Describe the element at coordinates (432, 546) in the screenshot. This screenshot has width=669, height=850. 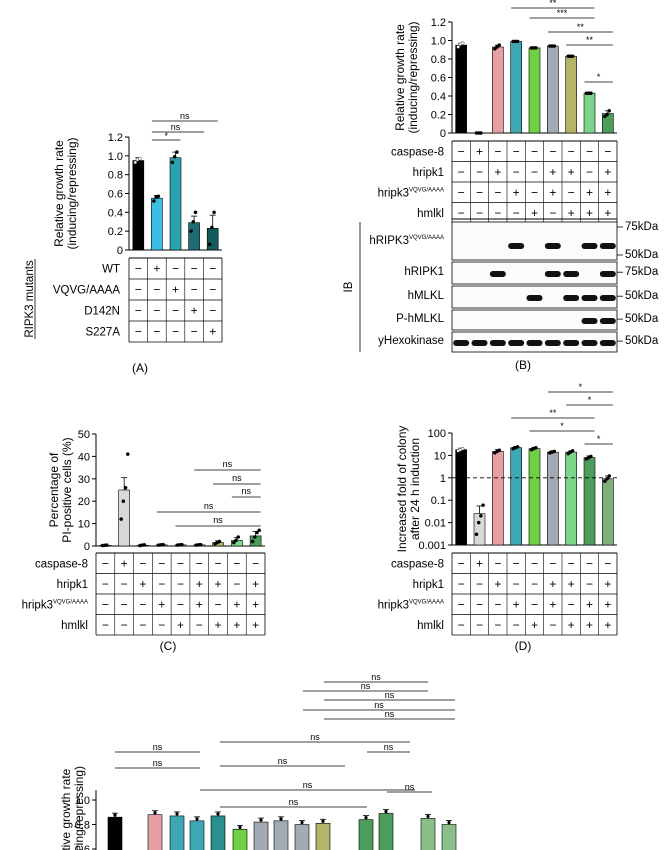
I see `y-tick-label: 0.001` at that location.